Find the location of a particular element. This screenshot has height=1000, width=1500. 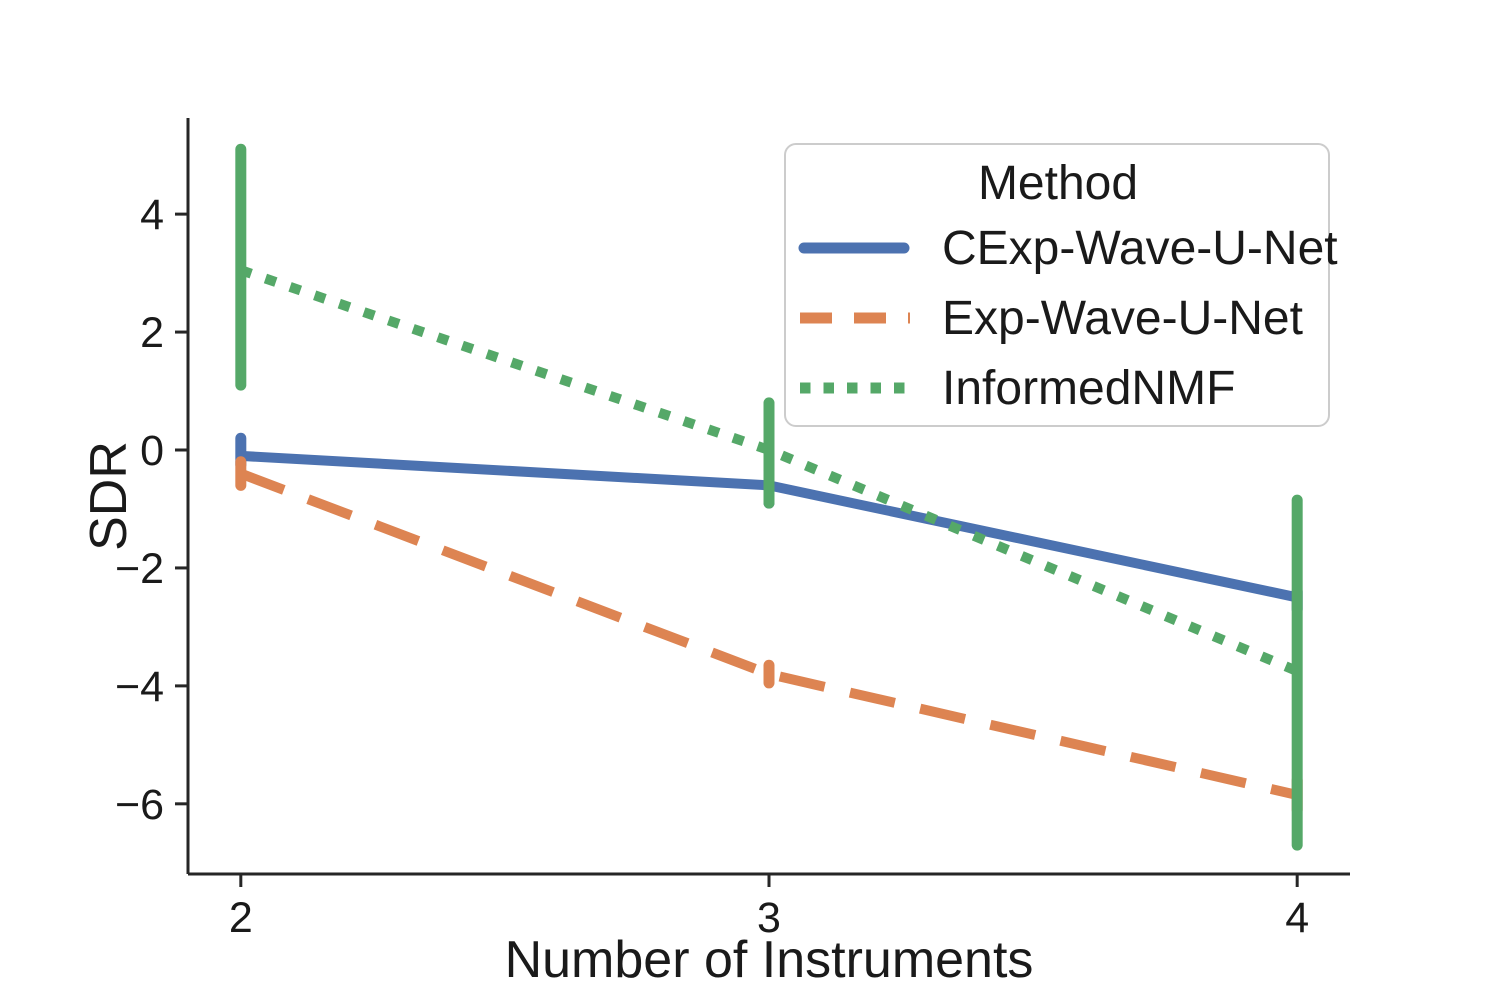

legend-label: Exp-Wave-U-Net is located at coordinates (1122, 318).